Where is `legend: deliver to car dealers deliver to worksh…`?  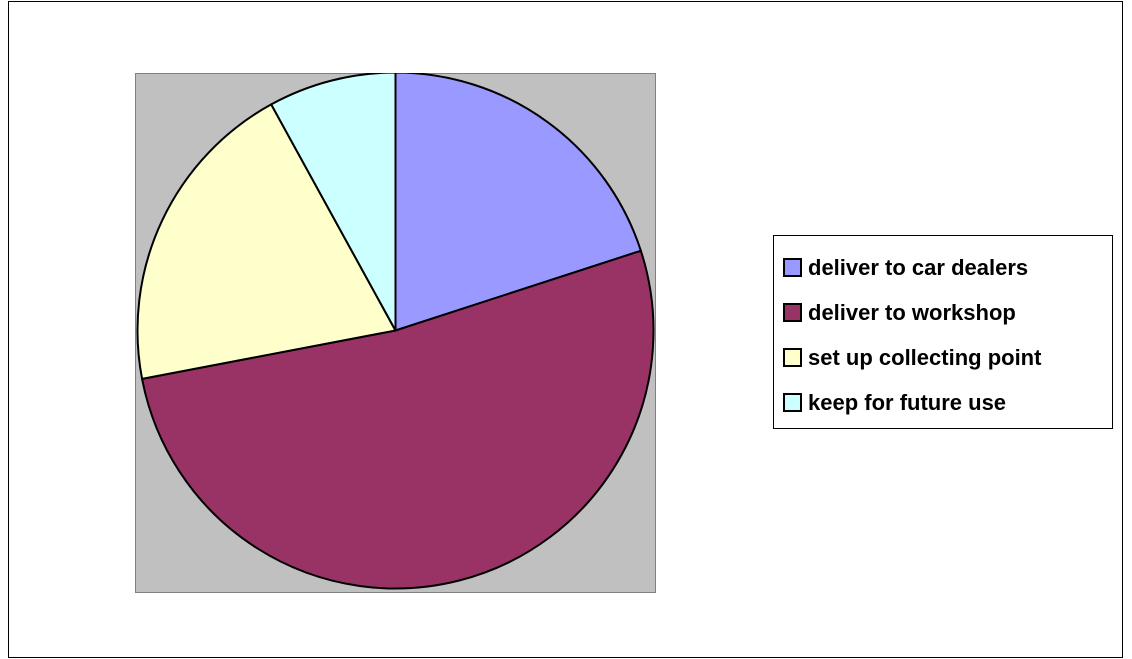
legend: deliver to car dealers deliver to worksh… is located at coordinates (943, 332).